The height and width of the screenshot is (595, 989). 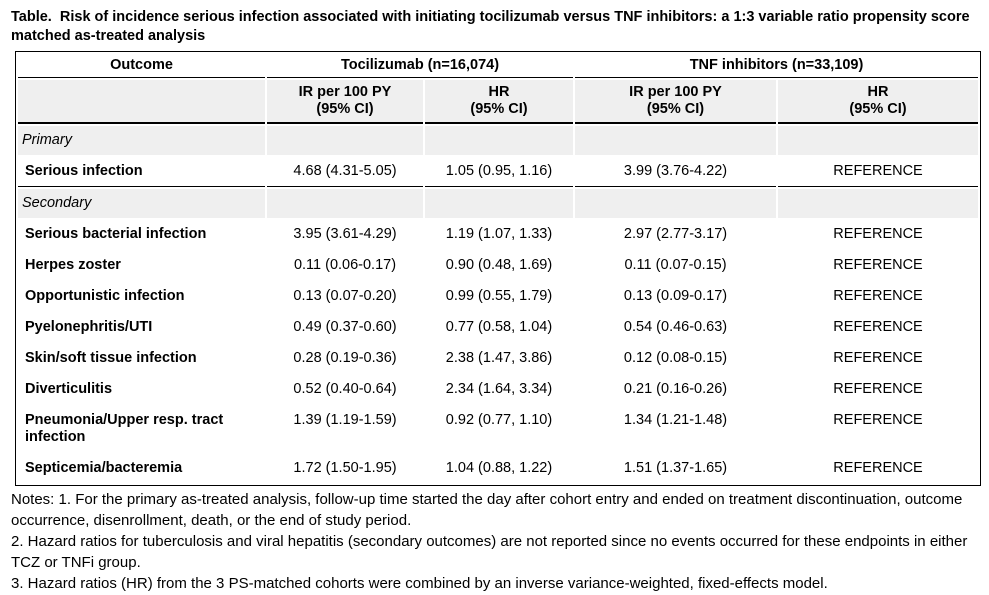 What do you see at coordinates (675, 389) in the screenshot?
I see `tnf-ir-value: 0.21 (0.16-0.26)` at bounding box center [675, 389].